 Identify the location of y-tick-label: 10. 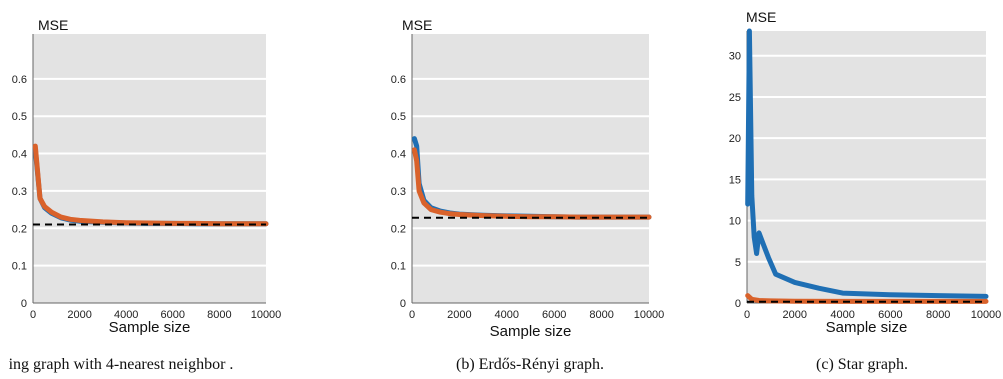
(735, 222).